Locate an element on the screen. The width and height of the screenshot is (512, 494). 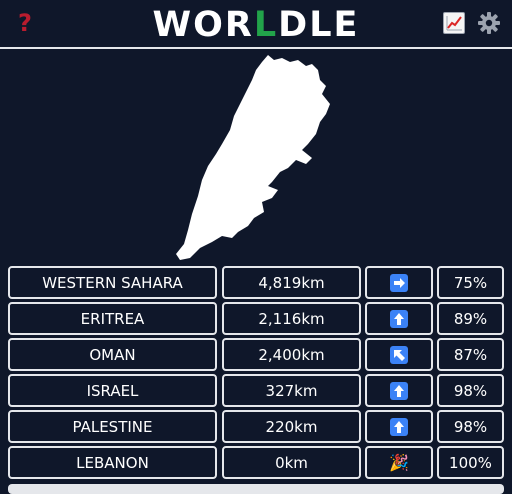
settings-button is located at coordinates (489, 23).